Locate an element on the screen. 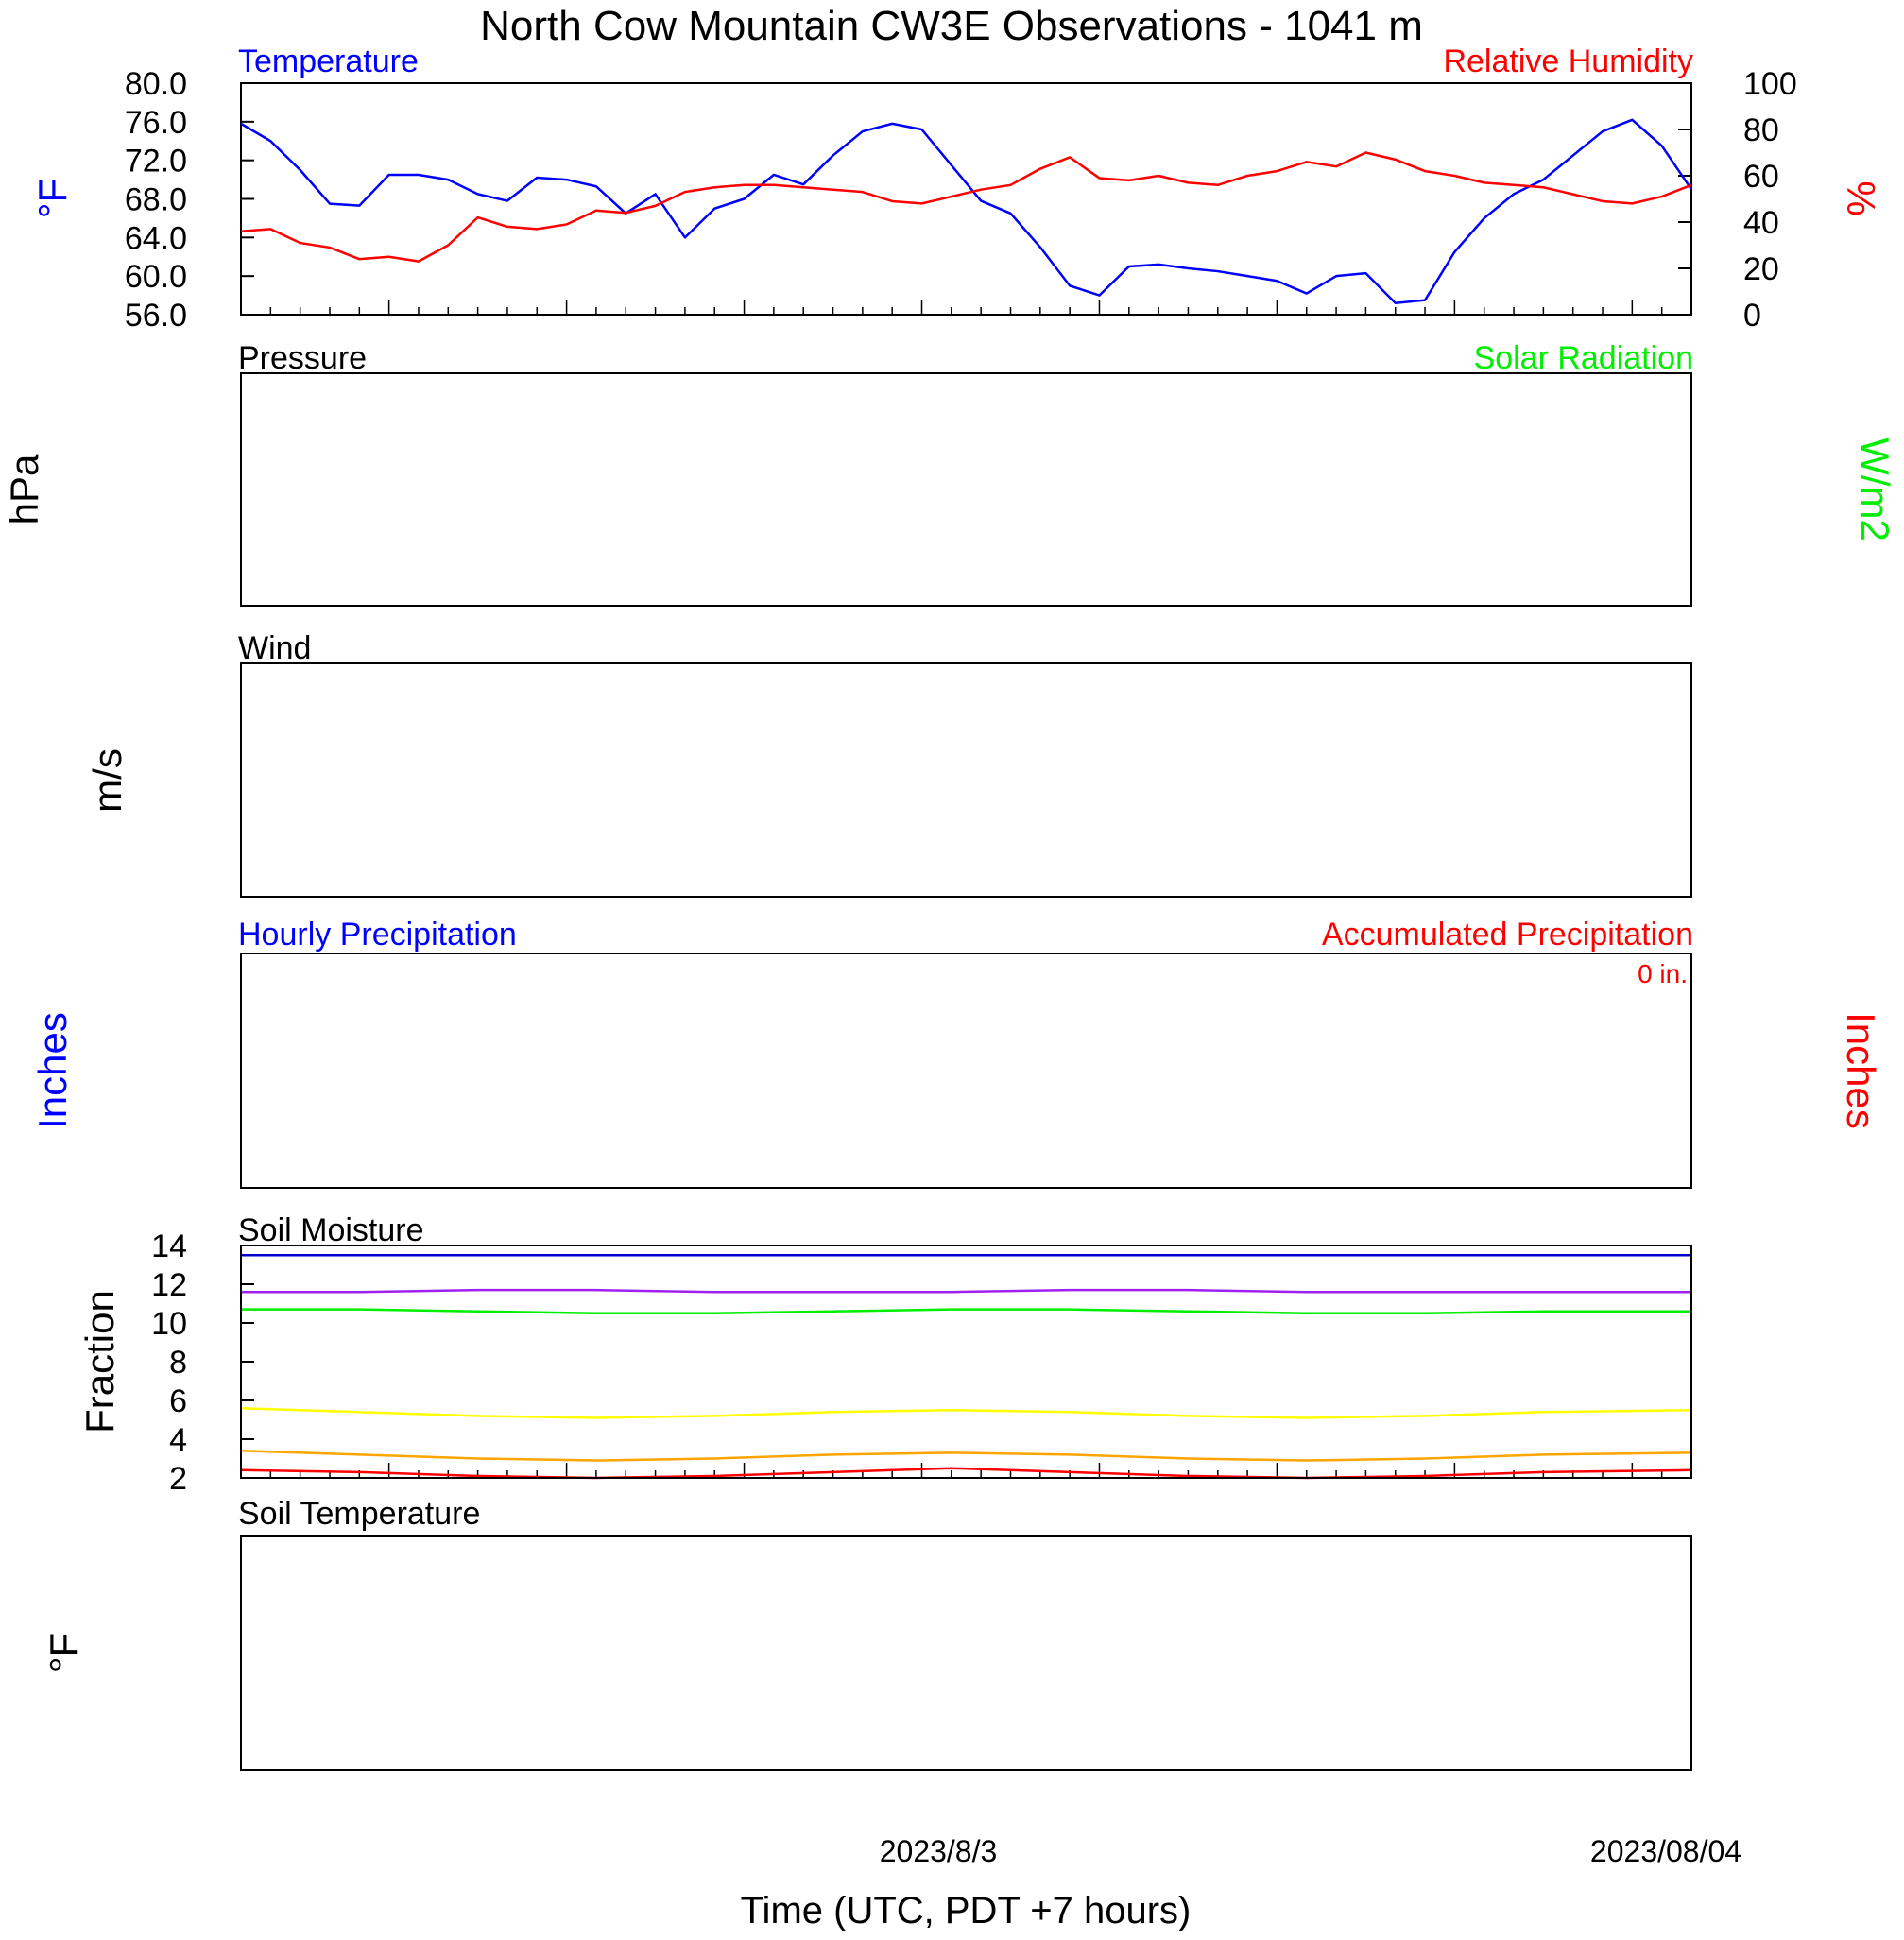 The height and width of the screenshot is (1940, 1904). y-tick-label-right: 40 is located at coordinates (1761, 223).